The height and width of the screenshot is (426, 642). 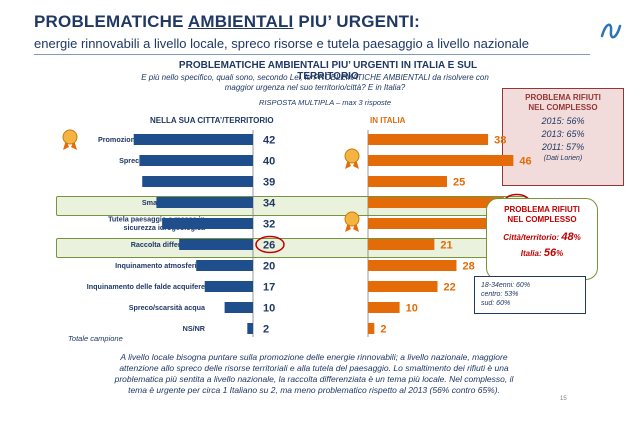 I want to click on local-value-label: 26, so click(x=269, y=246).